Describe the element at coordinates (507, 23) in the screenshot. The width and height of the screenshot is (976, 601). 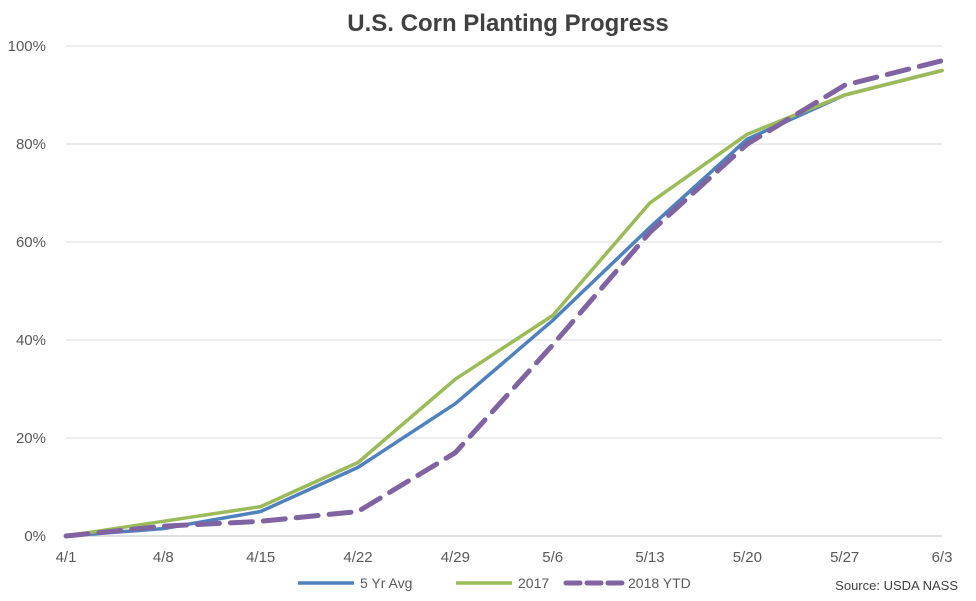
I see `chart-title: U.S. Corn Planting Progress` at that location.